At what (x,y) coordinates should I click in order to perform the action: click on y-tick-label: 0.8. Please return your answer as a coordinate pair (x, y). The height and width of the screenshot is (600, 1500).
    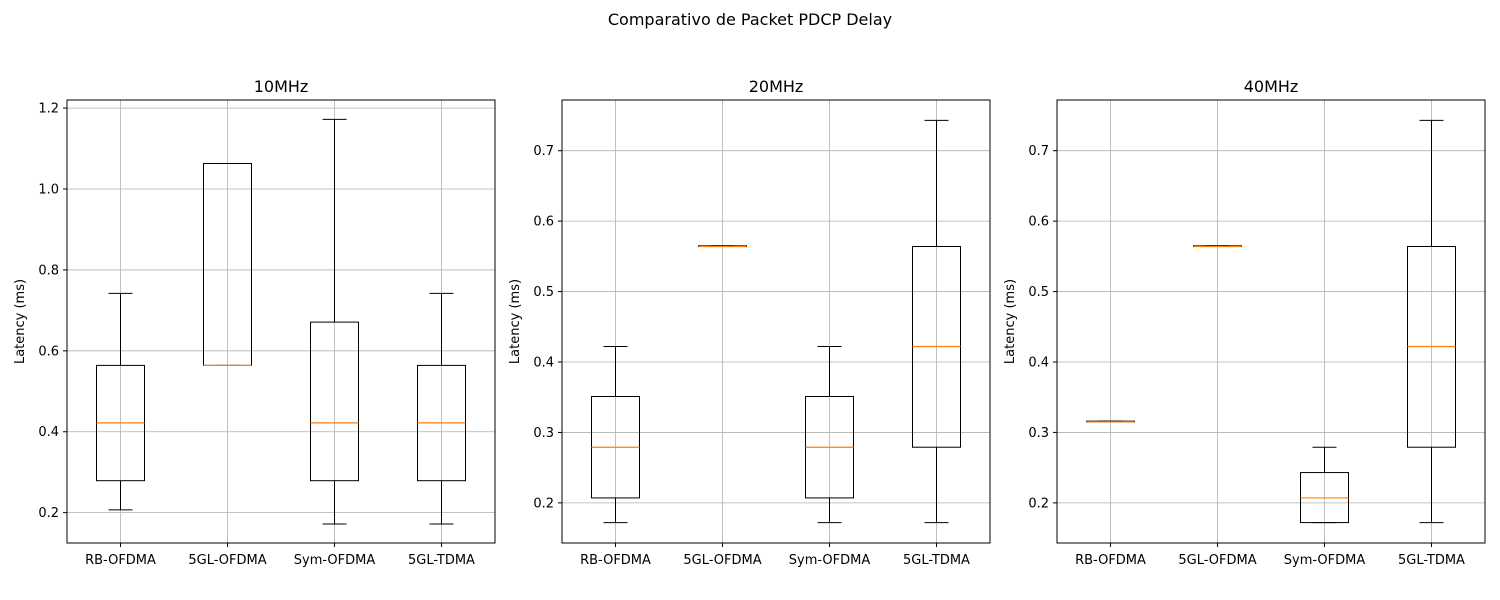
    Looking at the image, I should click on (48, 270).